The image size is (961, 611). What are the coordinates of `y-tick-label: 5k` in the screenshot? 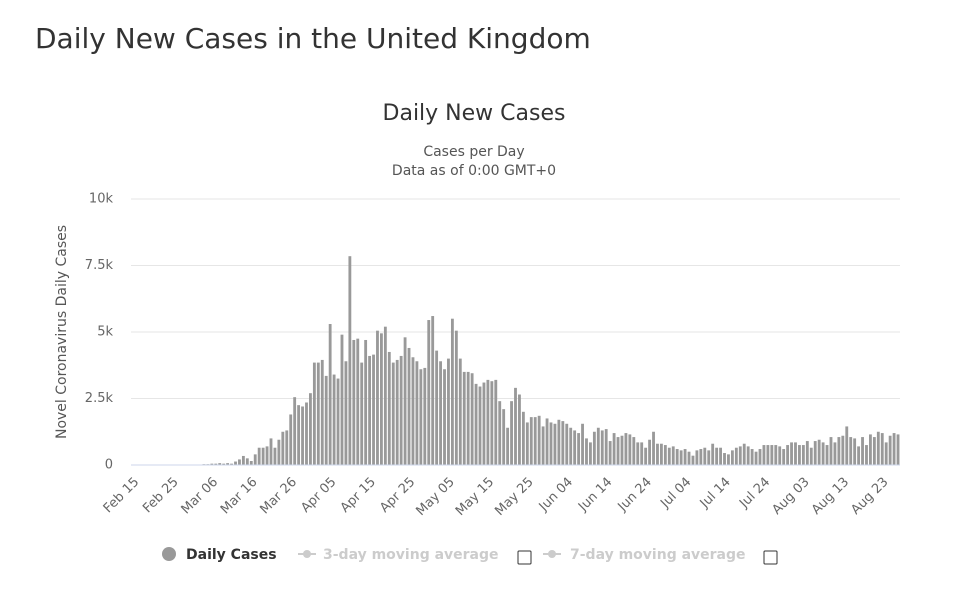 It's located at (105, 332).